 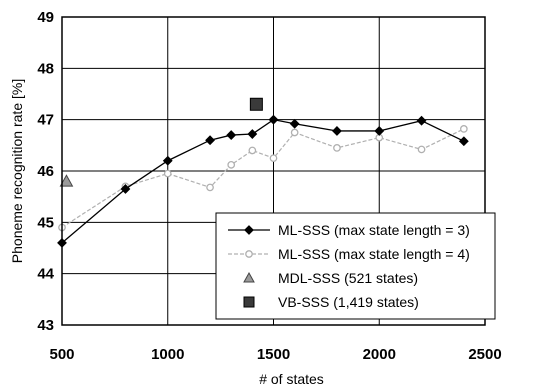 I want to click on x-tick-label: 2000, so click(x=379, y=354).